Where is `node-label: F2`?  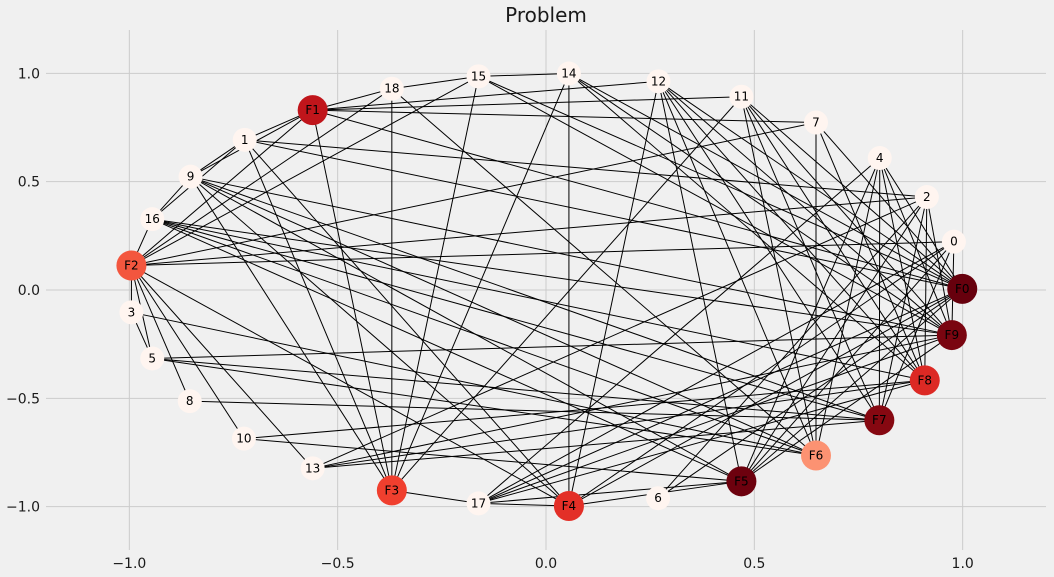
node-label: F2 is located at coordinates (131, 266).